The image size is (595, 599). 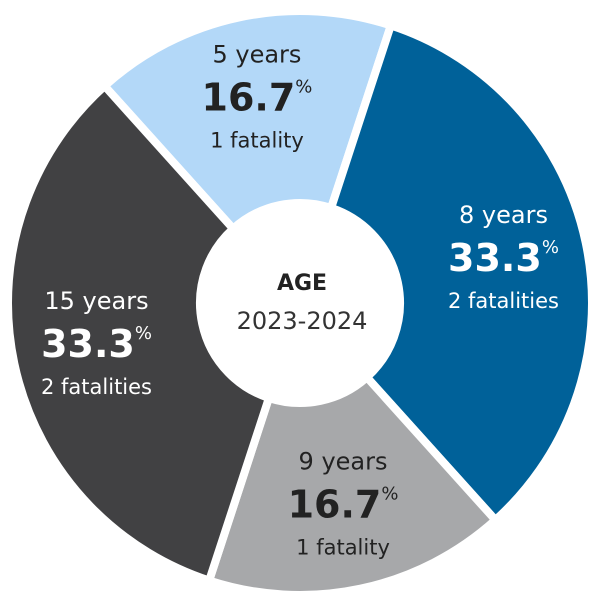 What do you see at coordinates (256, 55) in the screenshot?
I see `segment-label: 5 years` at bounding box center [256, 55].